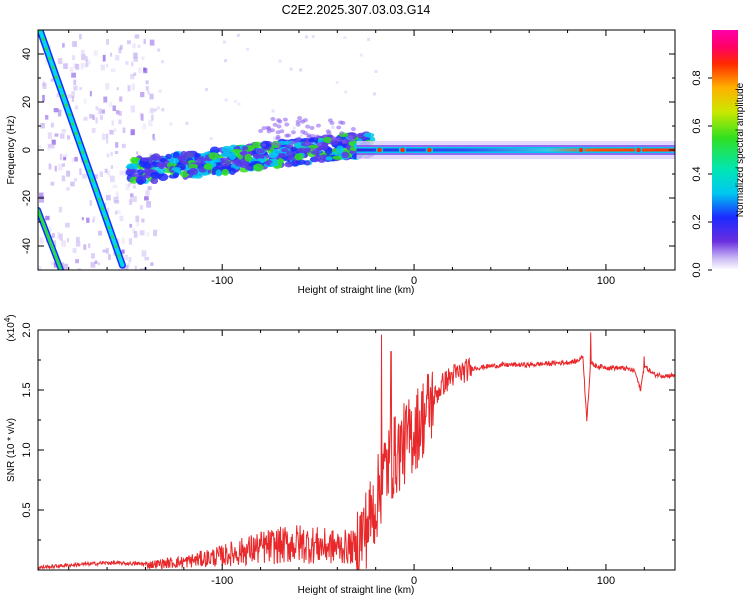  Describe the element at coordinates (27, 246) in the screenshot. I see `spec-y-tick-label: -40` at that location.